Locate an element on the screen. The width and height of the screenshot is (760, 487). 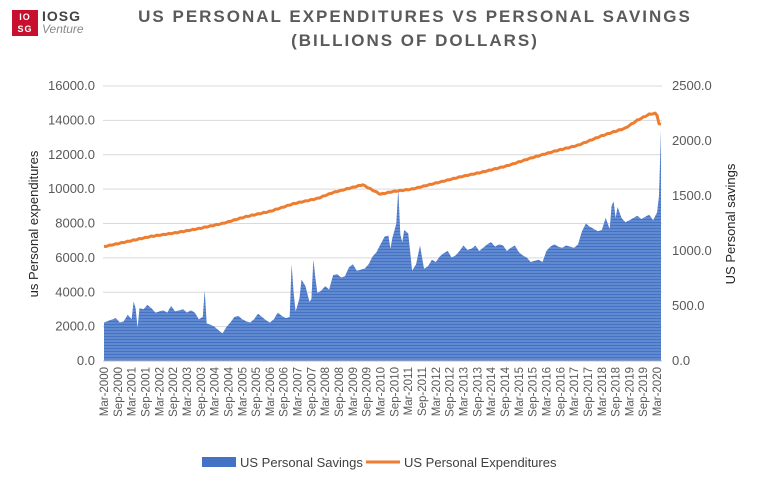
logo: IOSG Venture is located at coordinates (63, 22).